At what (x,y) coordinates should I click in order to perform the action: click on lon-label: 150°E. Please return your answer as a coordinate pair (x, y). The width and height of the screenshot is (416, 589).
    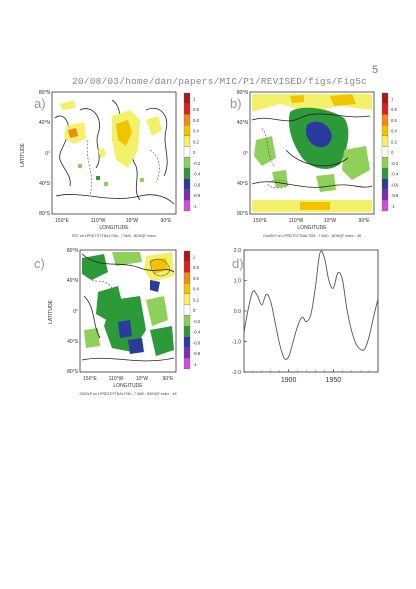
    Looking at the image, I should click on (62, 221).